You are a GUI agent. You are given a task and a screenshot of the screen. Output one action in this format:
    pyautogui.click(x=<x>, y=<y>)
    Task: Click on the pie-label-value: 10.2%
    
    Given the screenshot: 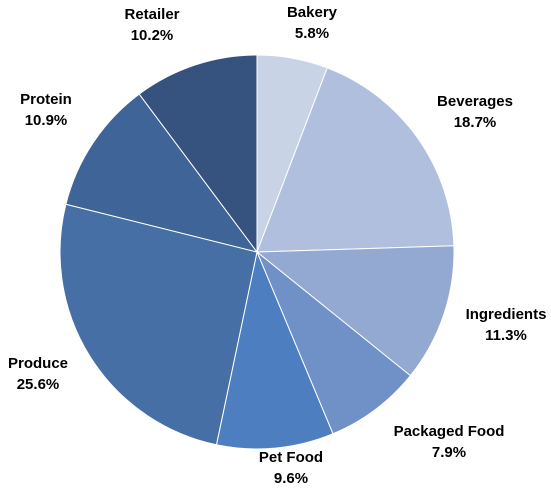 What is the action you would take?
    pyautogui.click(x=152, y=35)
    